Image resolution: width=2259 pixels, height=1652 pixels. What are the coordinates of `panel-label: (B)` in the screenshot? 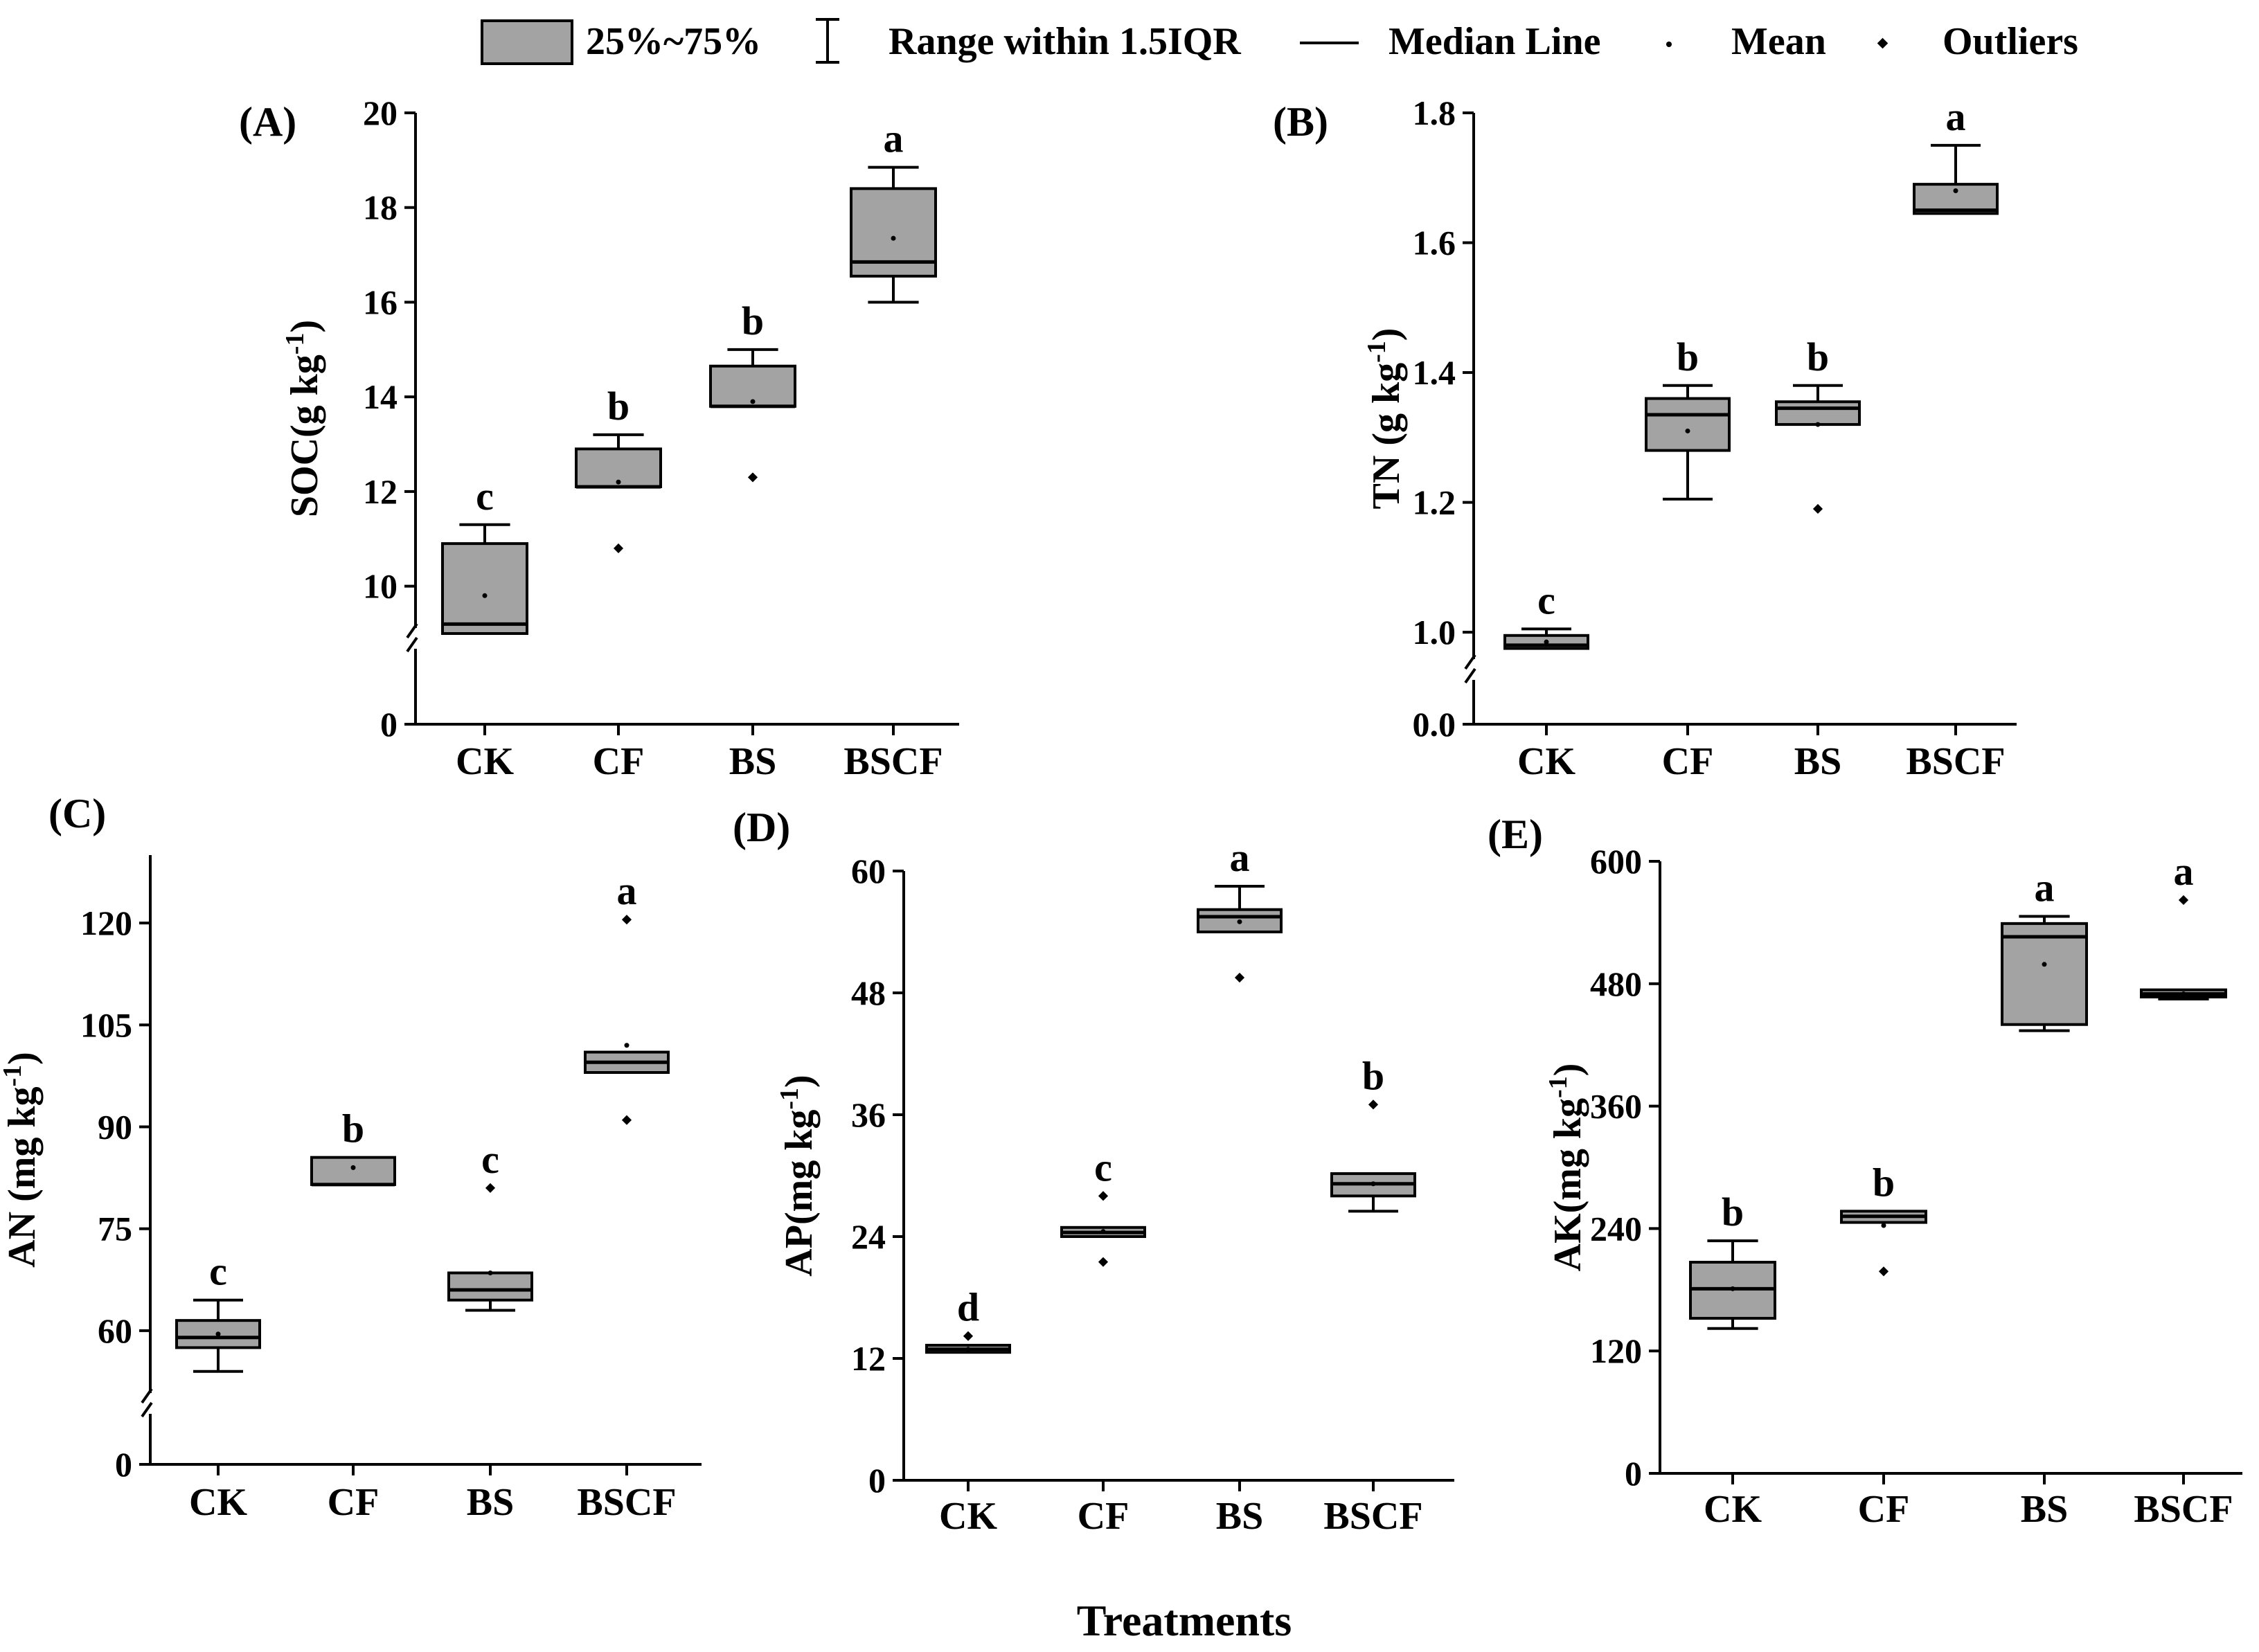 It's located at (1300, 122).